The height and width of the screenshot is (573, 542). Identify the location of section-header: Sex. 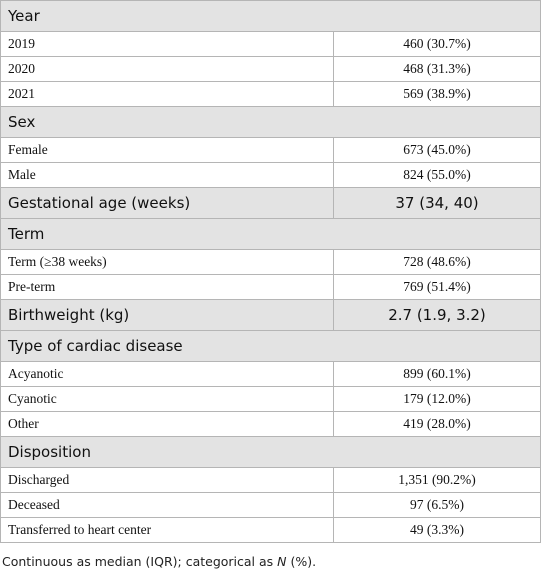
(270, 122).